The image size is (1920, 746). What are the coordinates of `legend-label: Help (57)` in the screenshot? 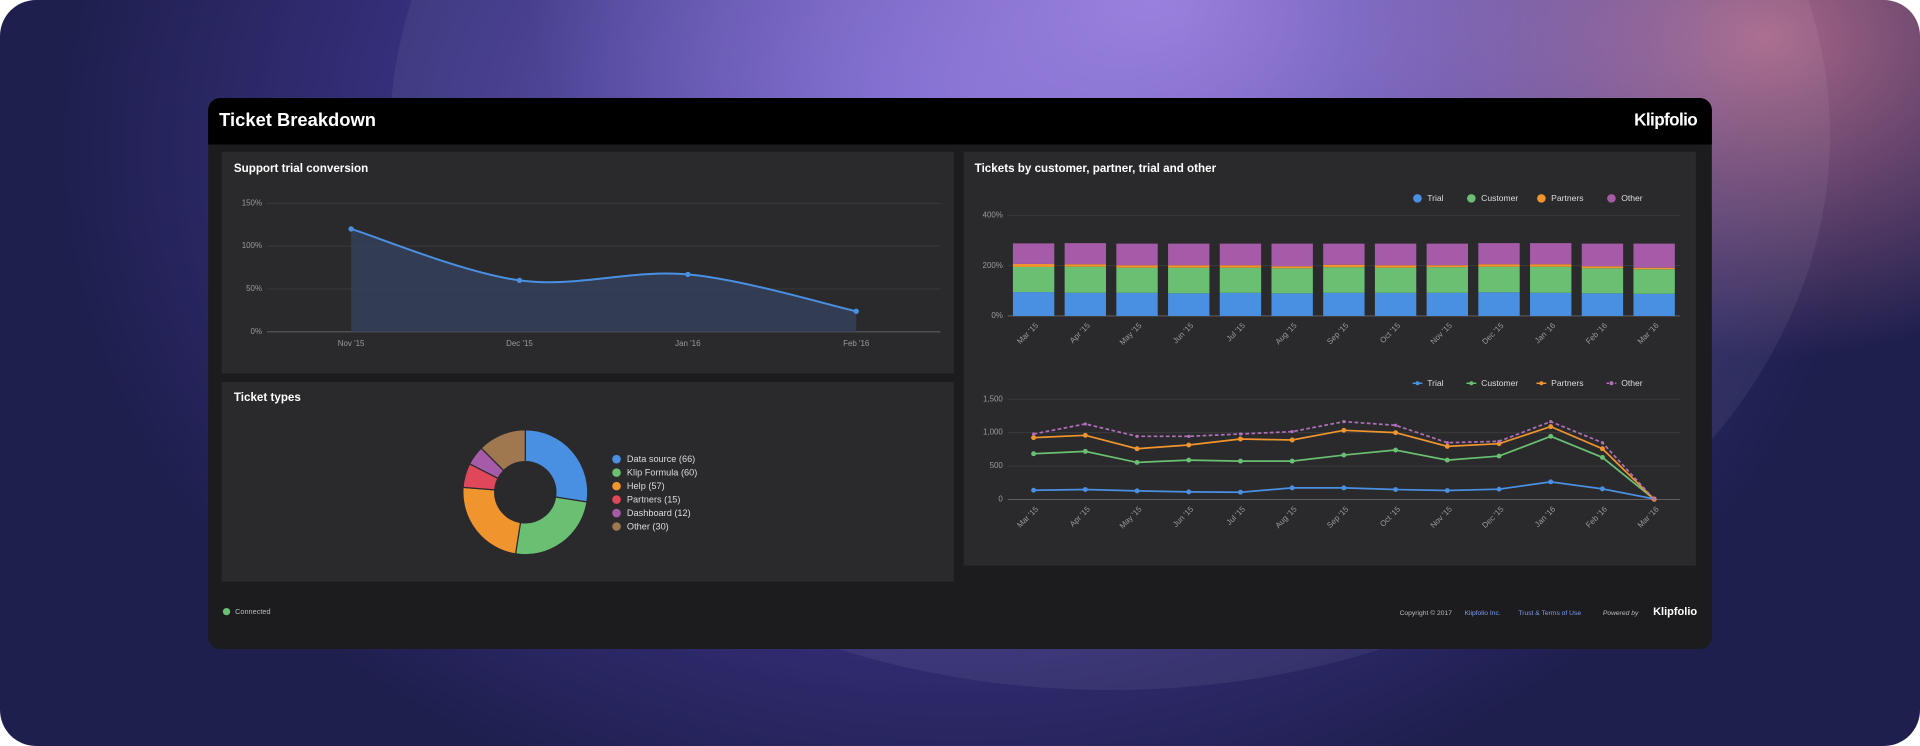 It's located at (646, 486).